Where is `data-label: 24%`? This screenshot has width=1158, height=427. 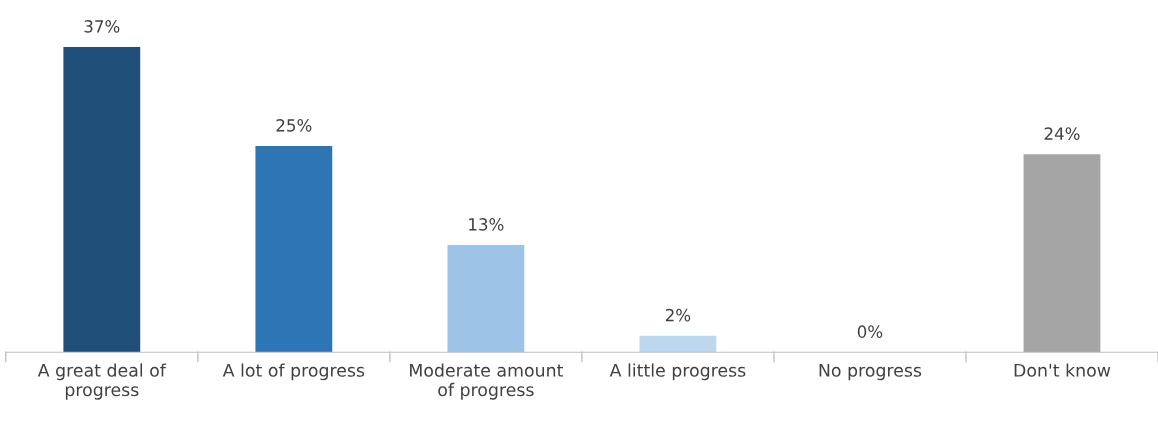
data-label: 24% is located at coordinates (1062, 133).